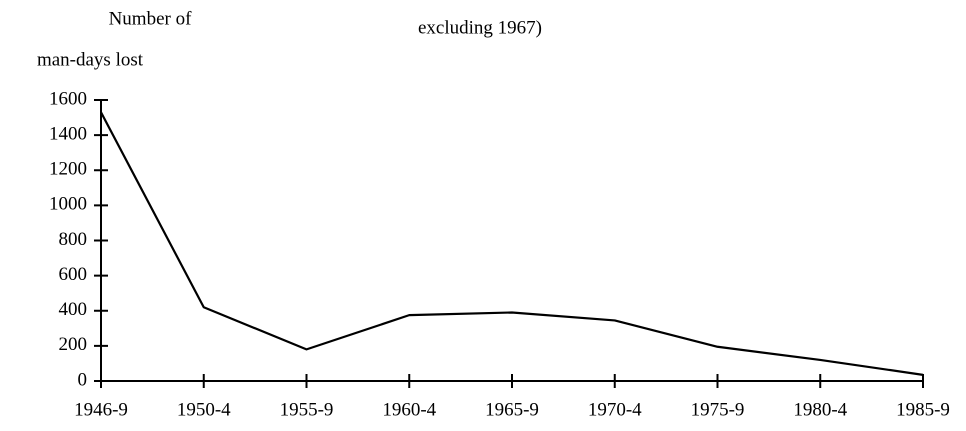 This screenshot has width=966, height=431. I want to click on x-tick-label: 1980-4, so click(820, 409).